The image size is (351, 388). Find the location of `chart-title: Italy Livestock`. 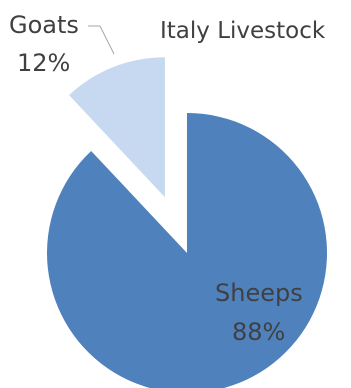

chart-title: Italy Livestock is located at coordinates (243, 31).